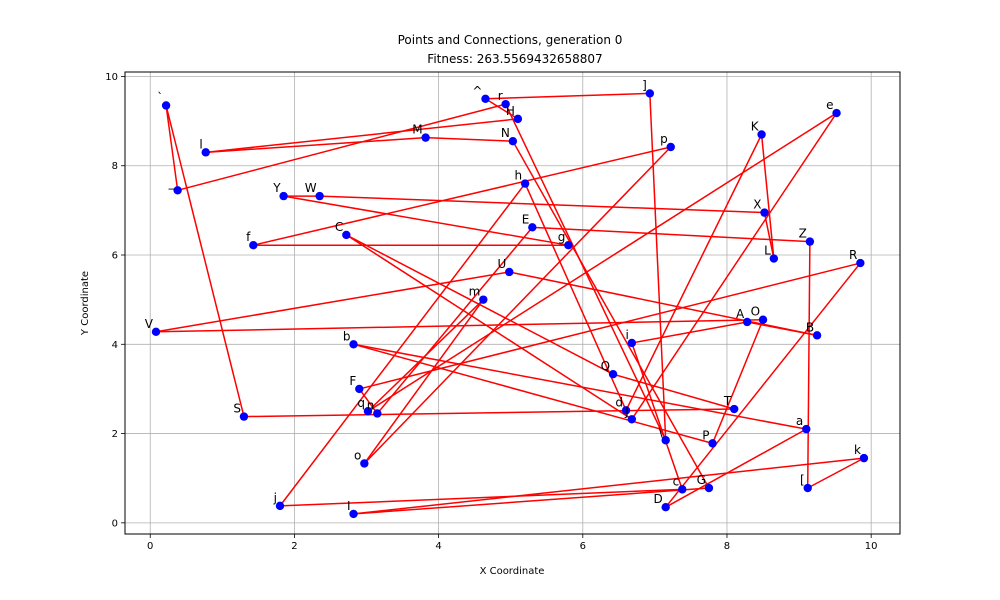 The width and height of the screenshot is (1000, 600). Describe the element at coordinates (115, 345) in the screenshot. I see `y-tick-label: 4` at that location.